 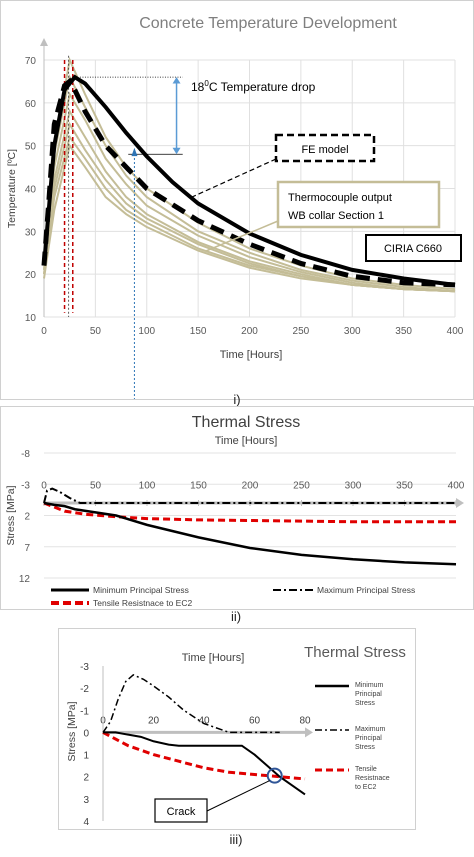 What do you see at coordinates (27, 517) in the screenshot?
I see `y-tick-label: 2` at bounding box center [27, 517].